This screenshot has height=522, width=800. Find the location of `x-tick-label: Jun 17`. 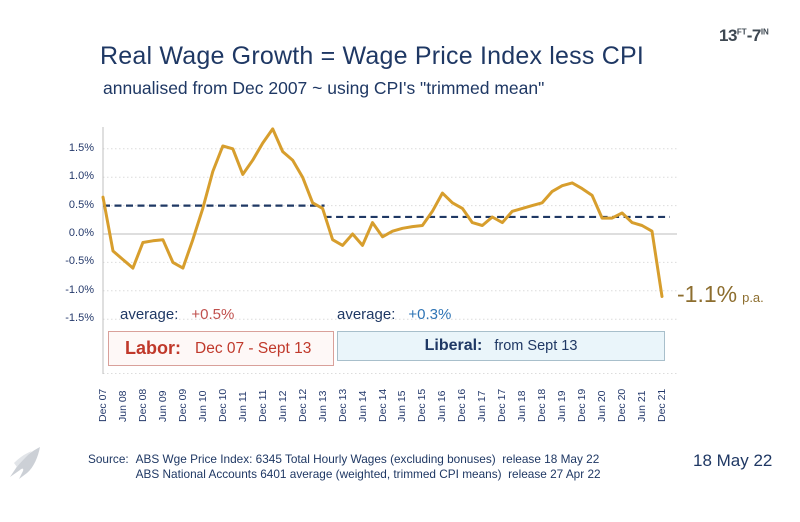

x-tick-label: Jun 17 is located at coordinates (482, 406).